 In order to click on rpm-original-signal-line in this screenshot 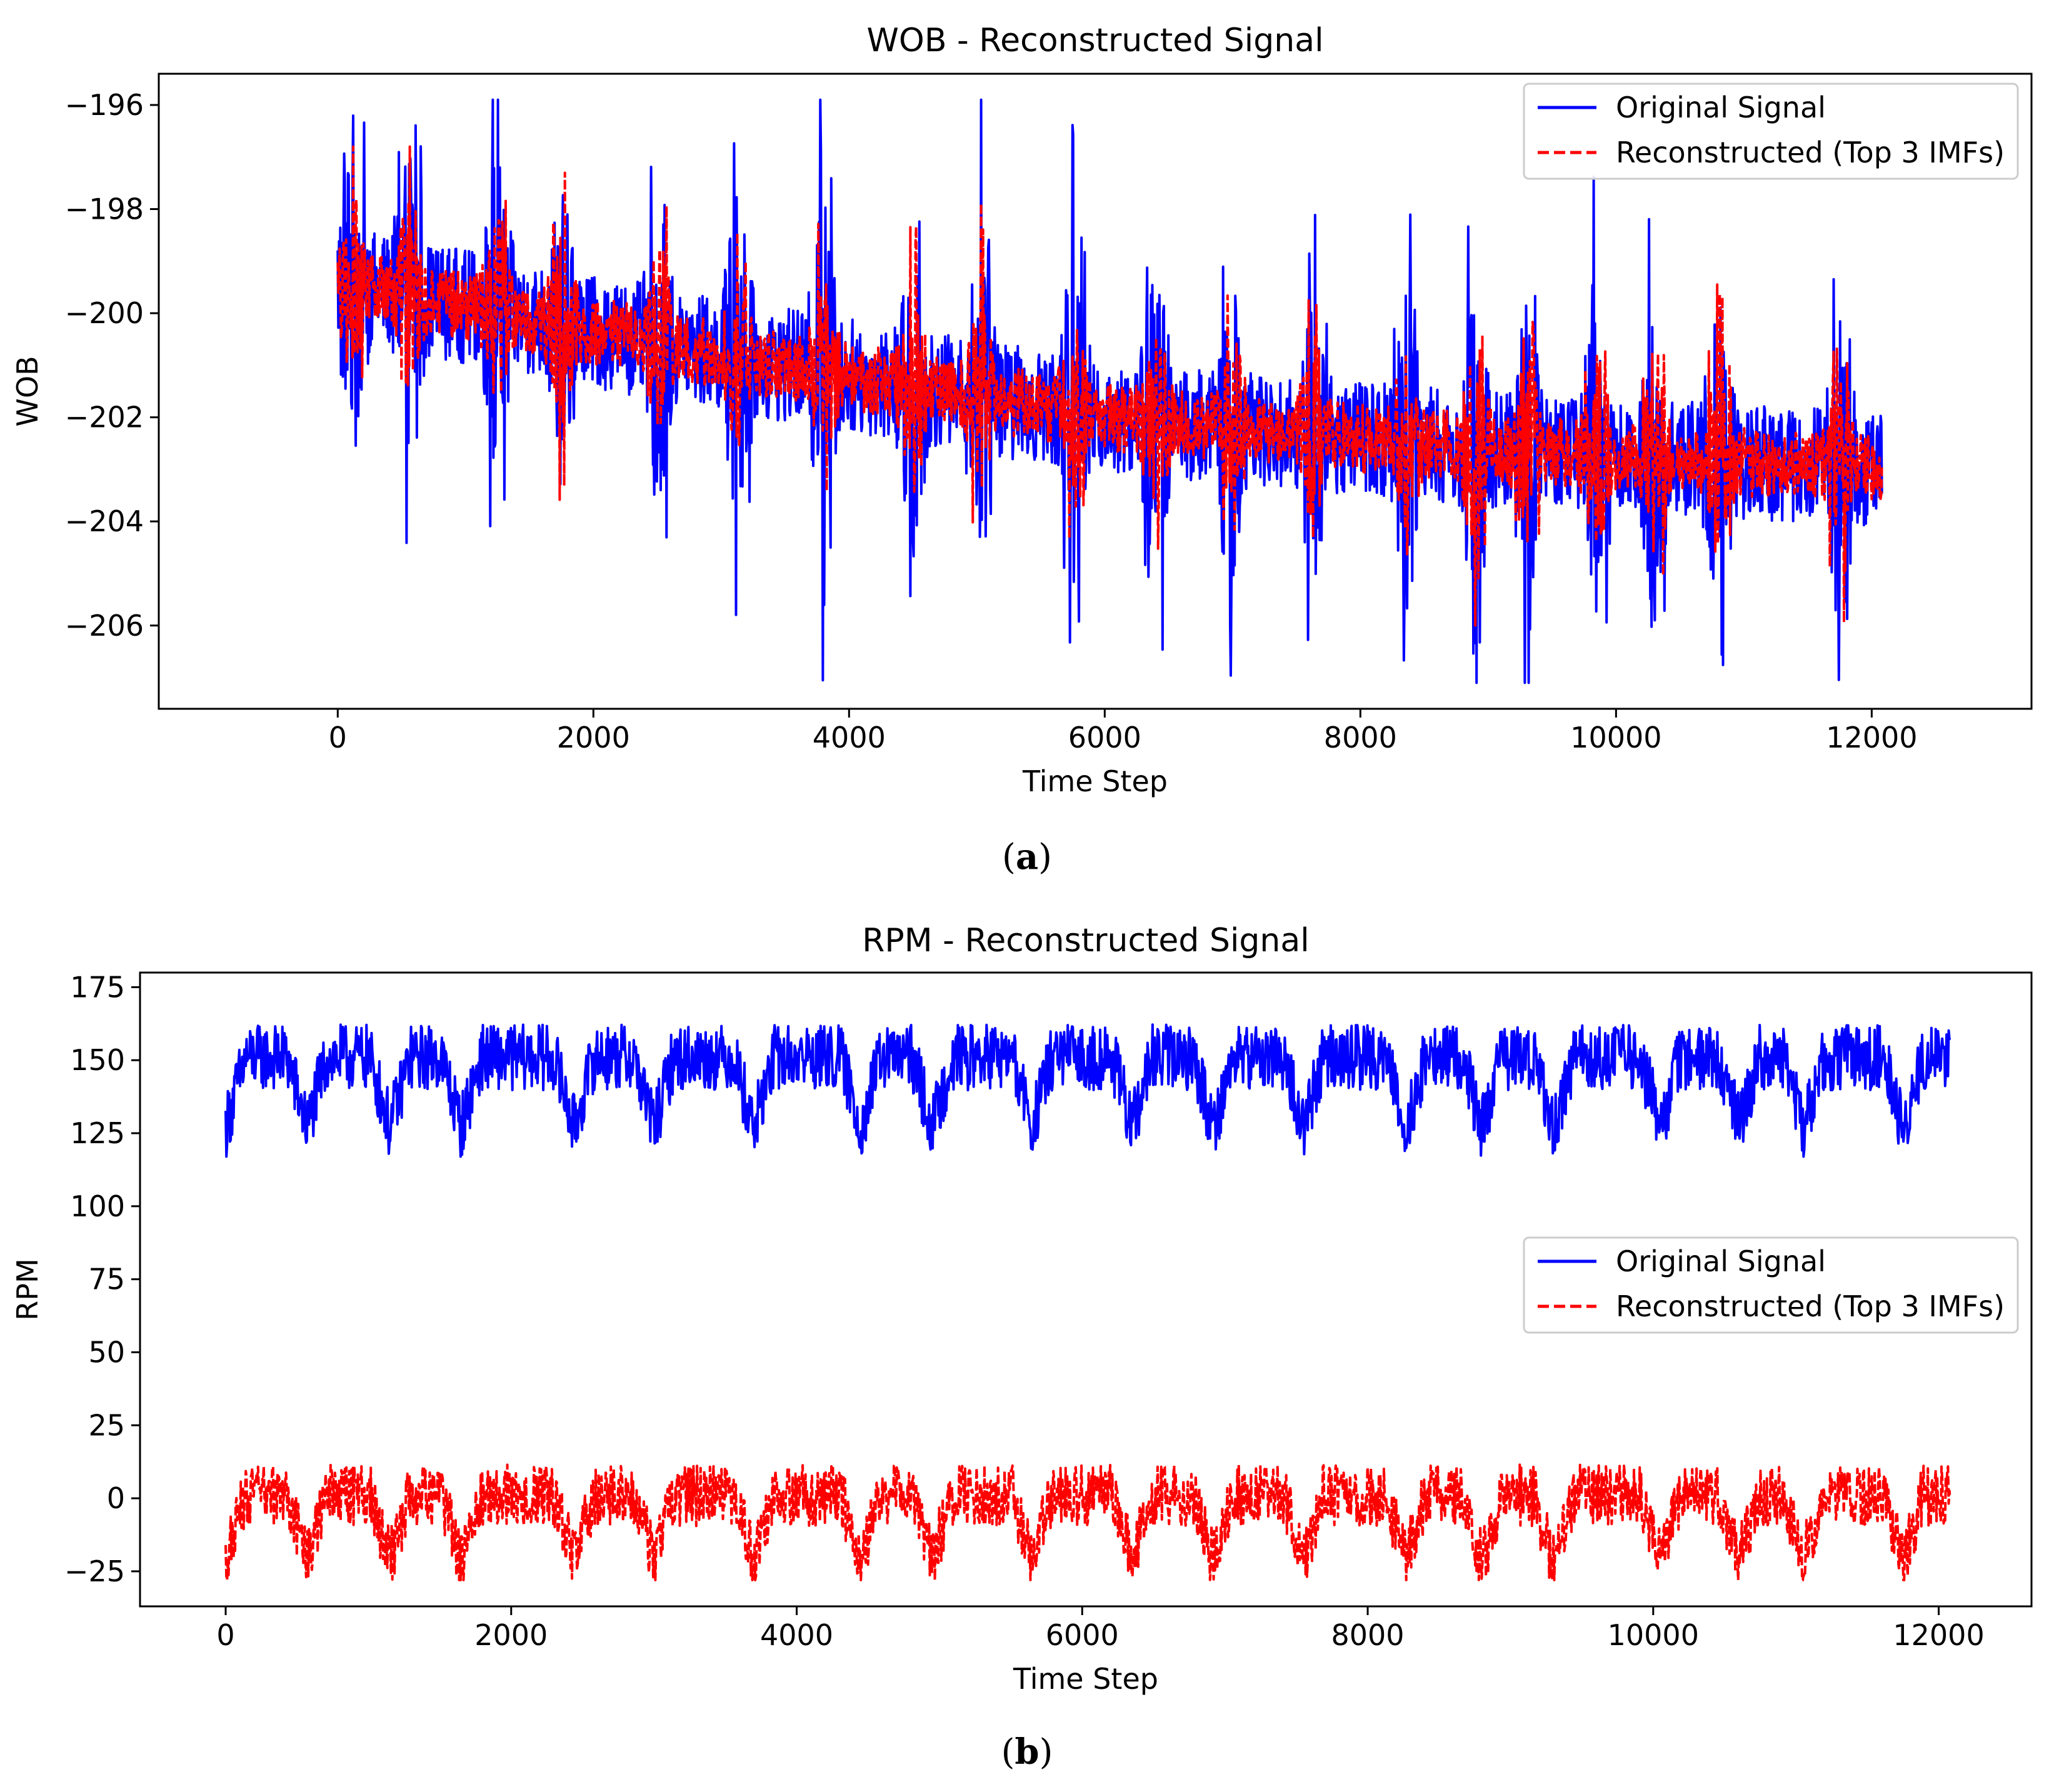, I will do `click(1087, 1090)`.